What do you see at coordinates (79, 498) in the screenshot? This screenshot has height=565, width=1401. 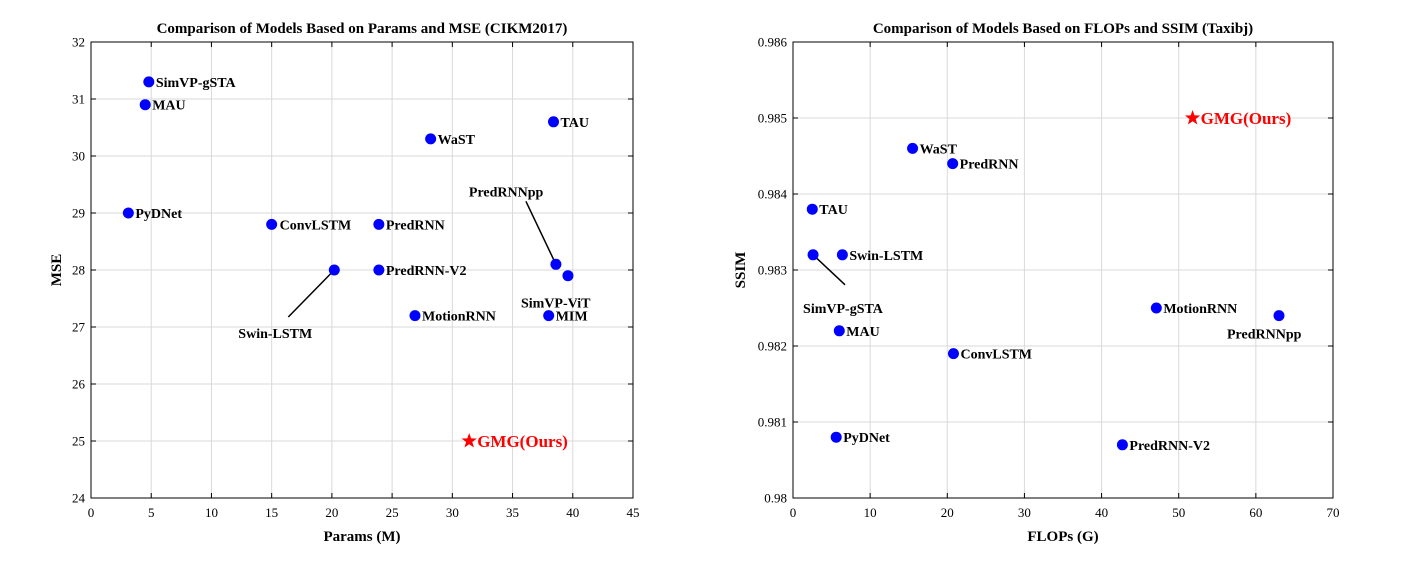 I see `y-tick-label: 24` at bounding box center [79, 498].